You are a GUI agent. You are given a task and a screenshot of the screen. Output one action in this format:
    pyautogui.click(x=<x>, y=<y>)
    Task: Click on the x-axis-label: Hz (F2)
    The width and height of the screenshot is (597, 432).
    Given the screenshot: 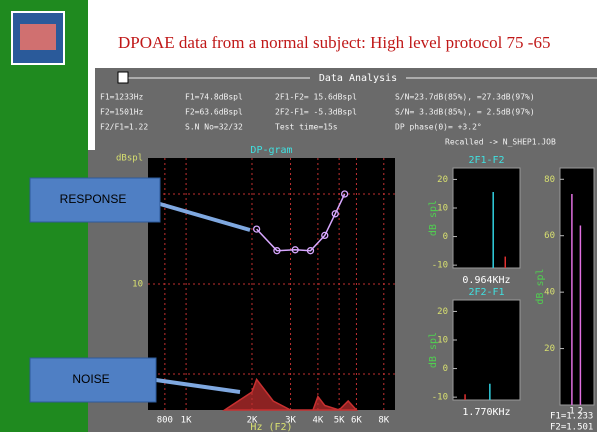 What is the action you would take?
    pyautogui.click(x=271, y=427)
    